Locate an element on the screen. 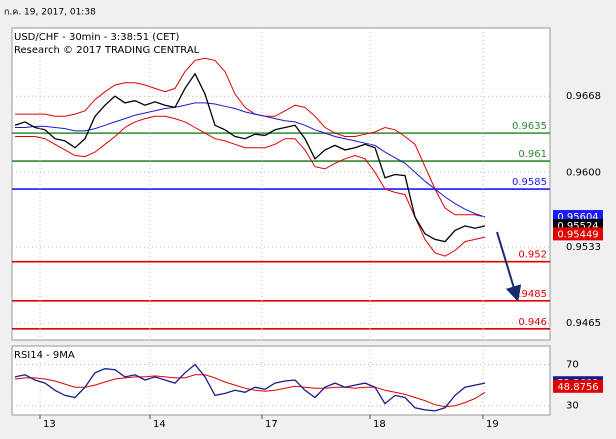  y-tick-label: 30 is located at coordinates (572, 406).